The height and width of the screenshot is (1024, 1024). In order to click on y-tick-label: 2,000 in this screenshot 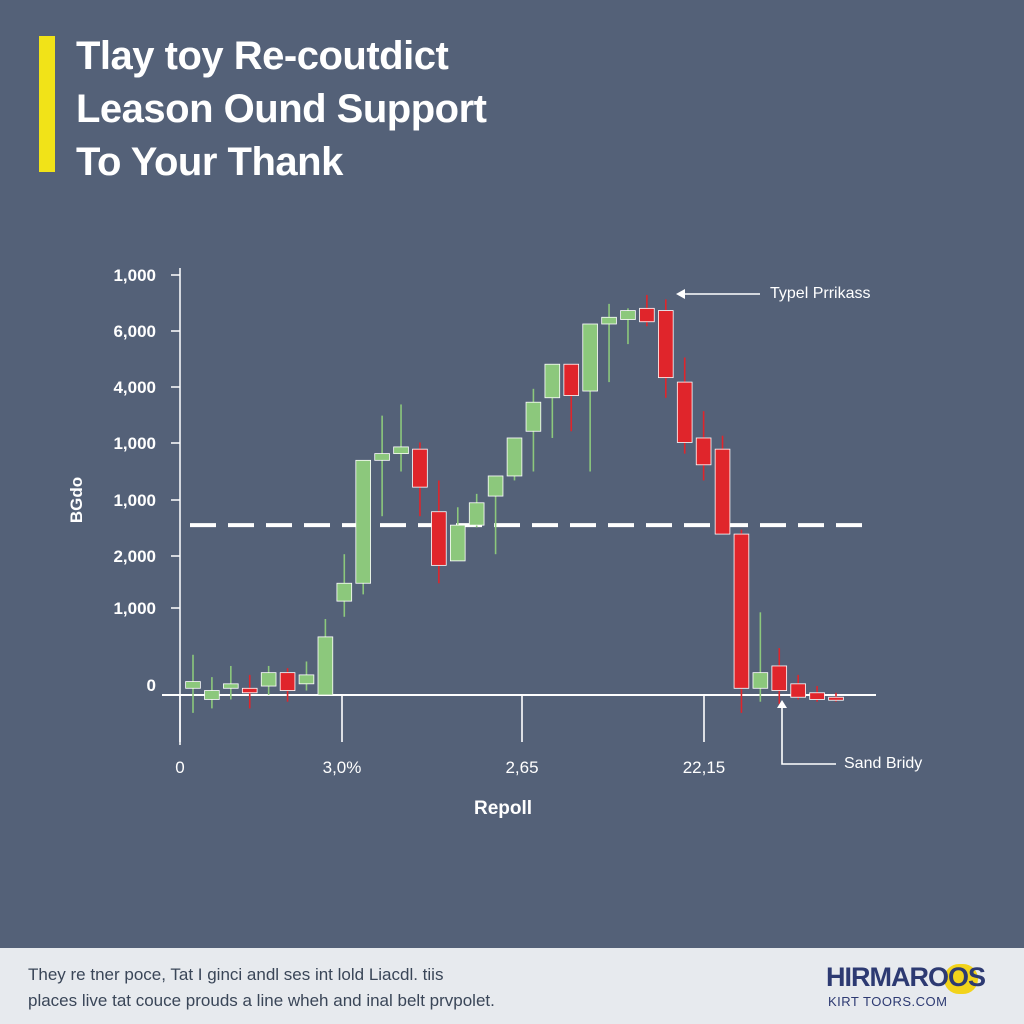, I will do `click(134, 556)`.